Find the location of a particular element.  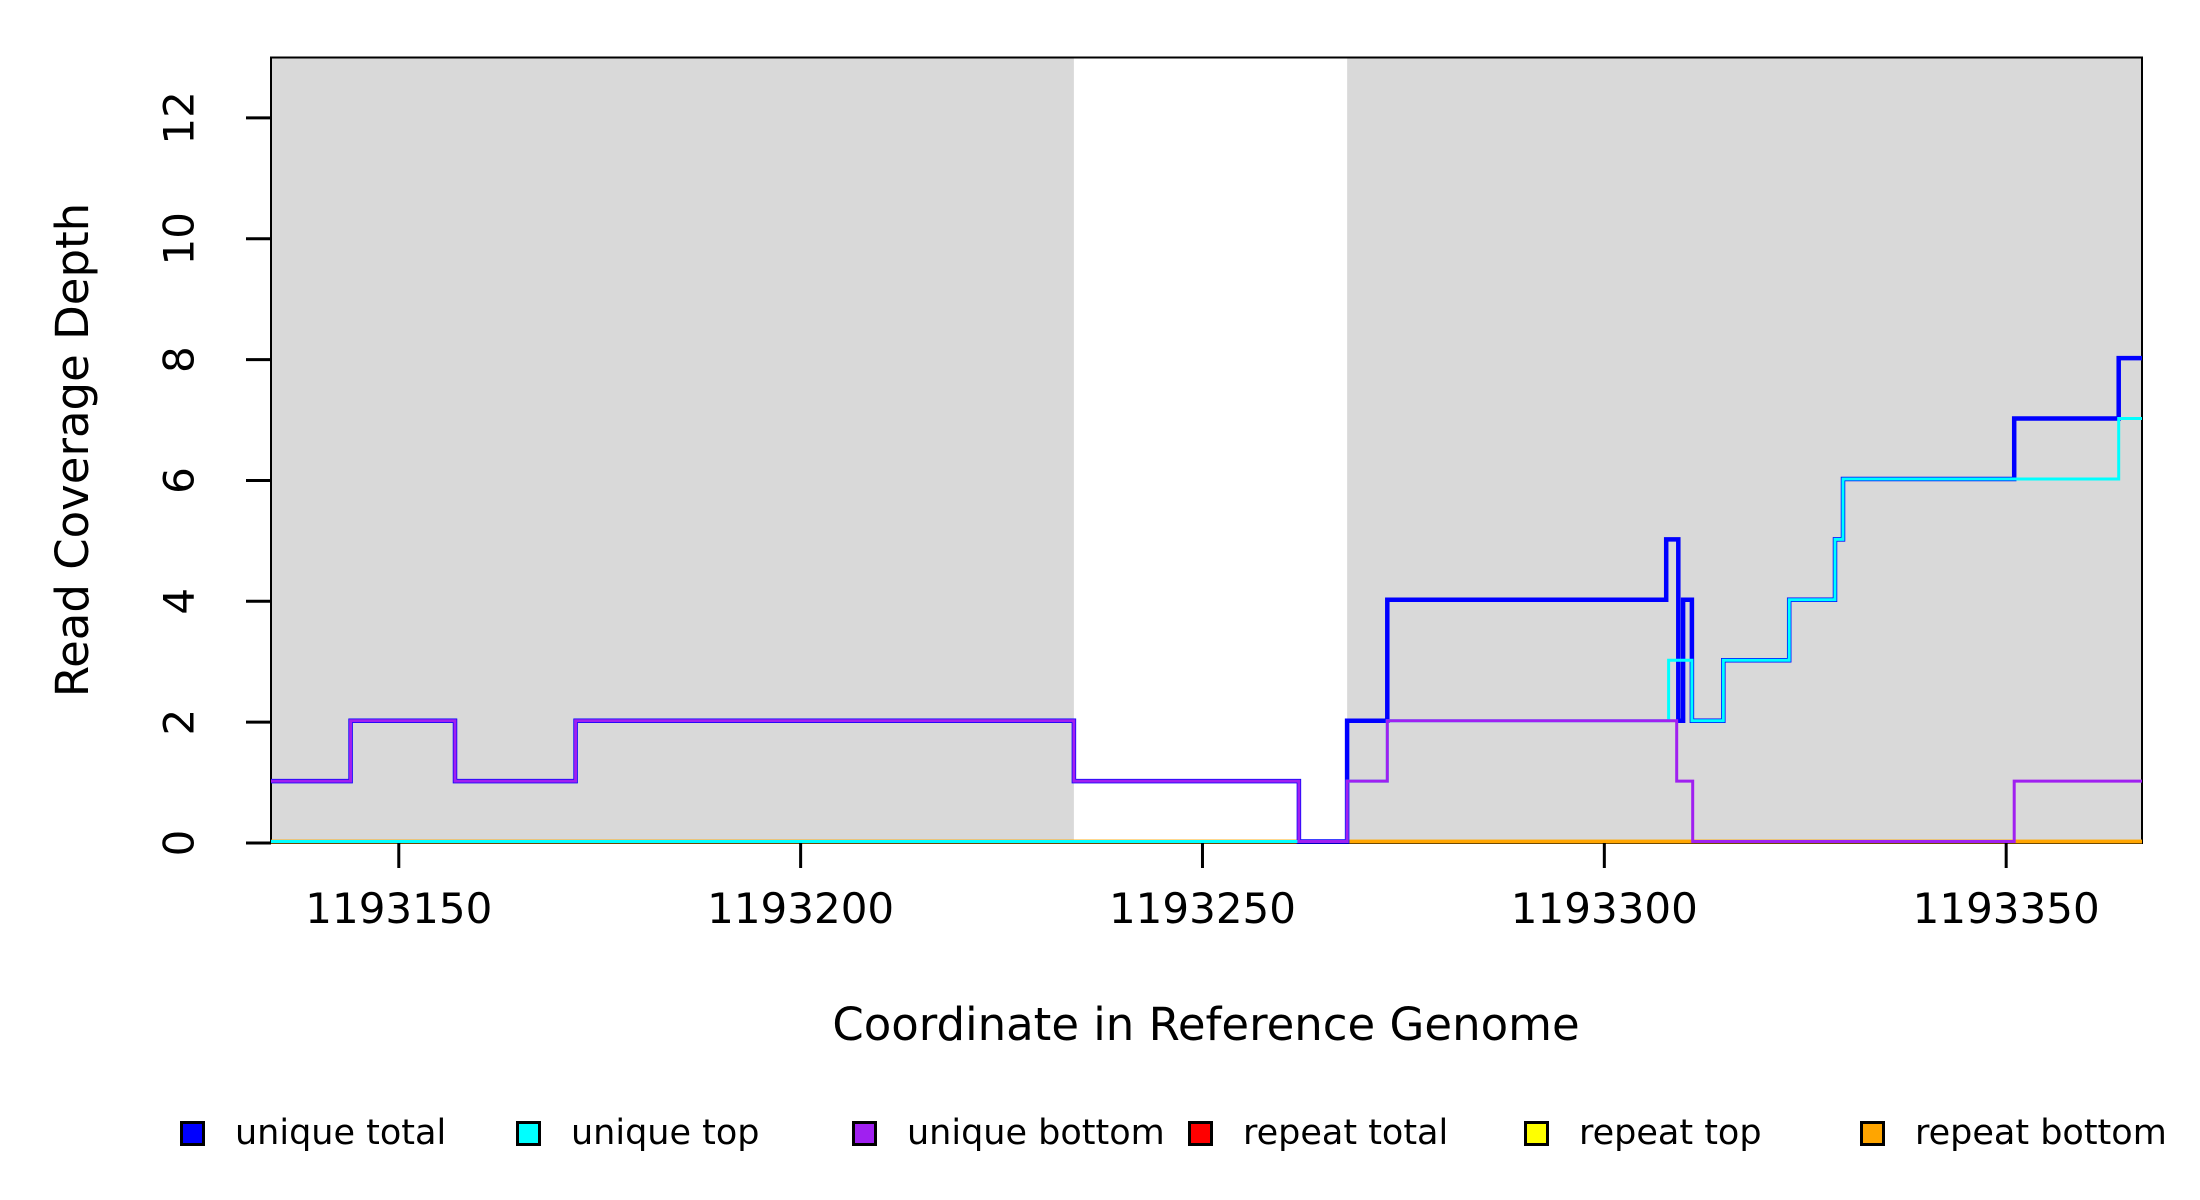

unique-bottom-swatch-icon is located at coordinates (864, 1133).